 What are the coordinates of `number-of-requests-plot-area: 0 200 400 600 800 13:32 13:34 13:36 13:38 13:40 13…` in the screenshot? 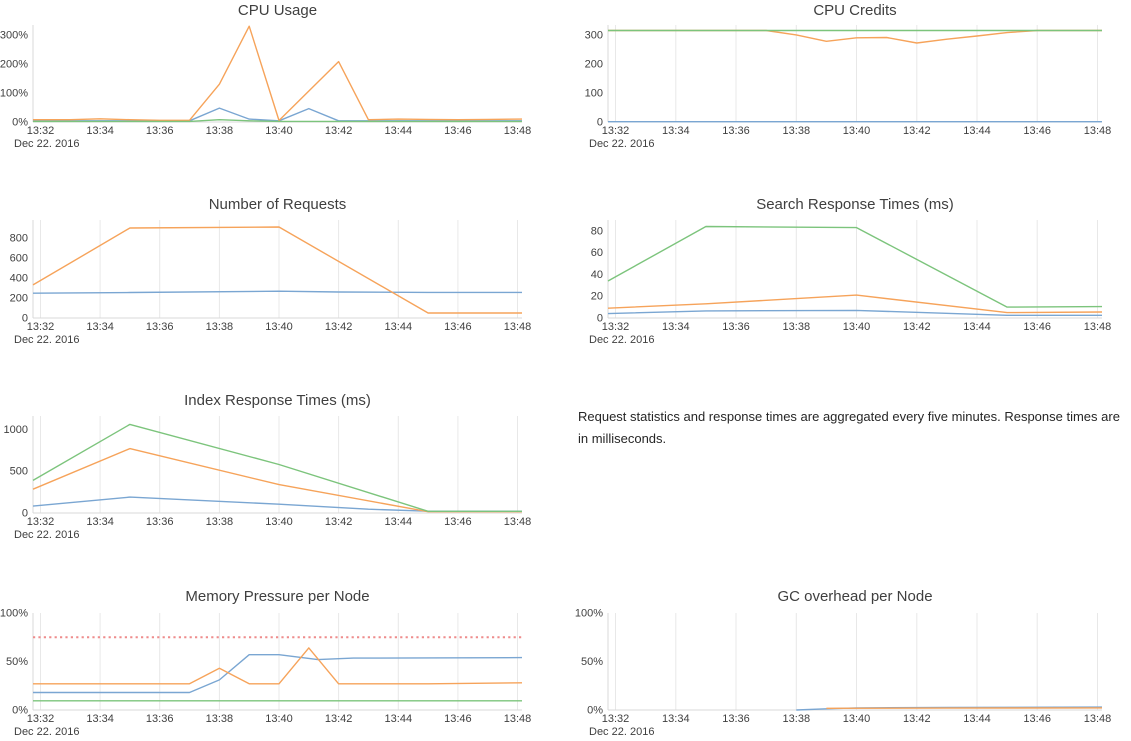 It's located at (282, 270).